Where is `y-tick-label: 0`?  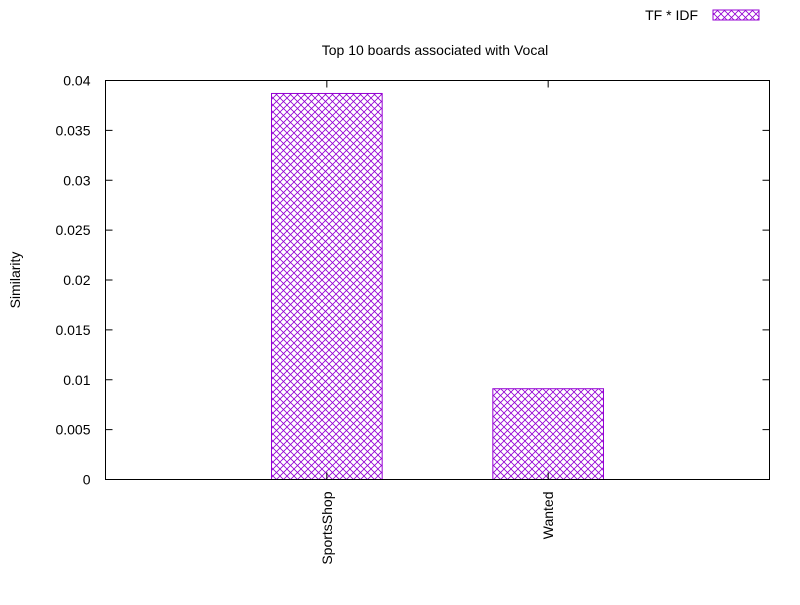 y-tick-label: 0 is located at coordinates (87, 480).